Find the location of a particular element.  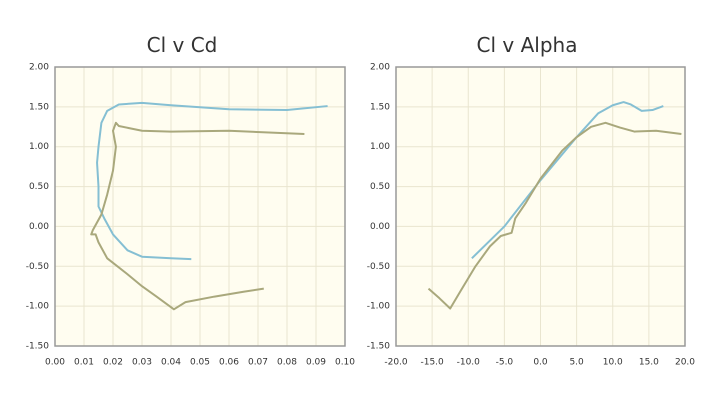

x-tick-label: 0.03 is located at coordinates (142, 363).